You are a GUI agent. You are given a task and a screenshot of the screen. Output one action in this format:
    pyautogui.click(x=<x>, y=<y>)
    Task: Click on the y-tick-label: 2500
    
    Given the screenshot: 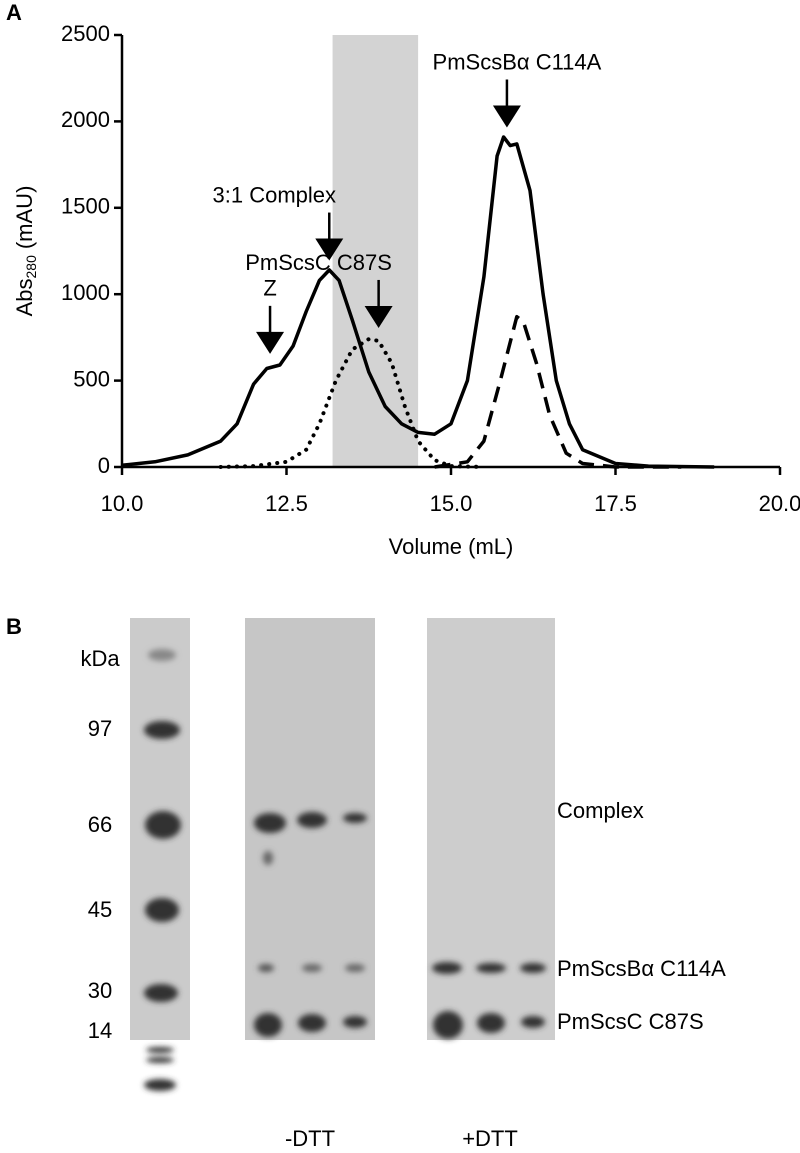 What is the action you would take?
    pyautogui.click(x=85, y=33)
    